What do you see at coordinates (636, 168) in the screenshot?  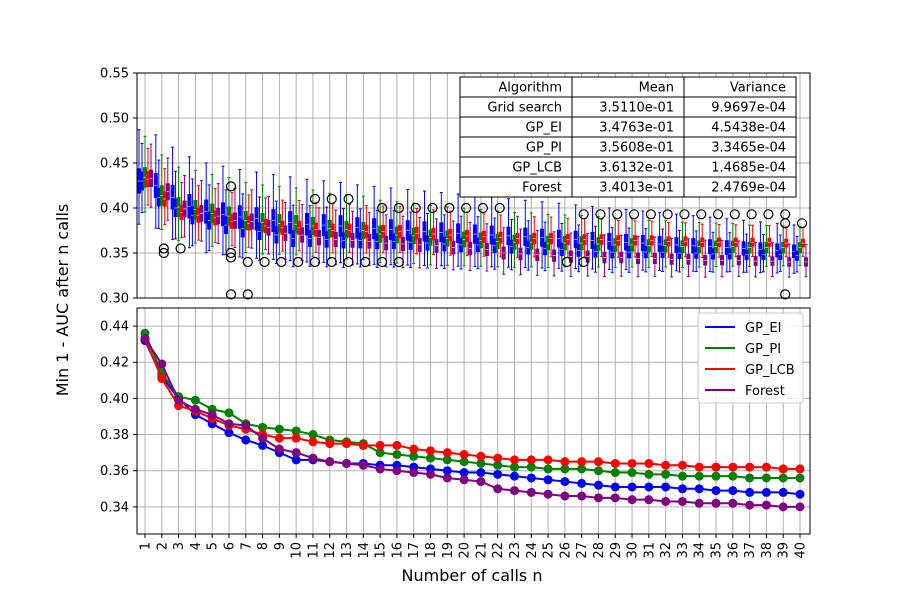 I see `table-value: 3.6132e-01` at bounding box center [636, 168].